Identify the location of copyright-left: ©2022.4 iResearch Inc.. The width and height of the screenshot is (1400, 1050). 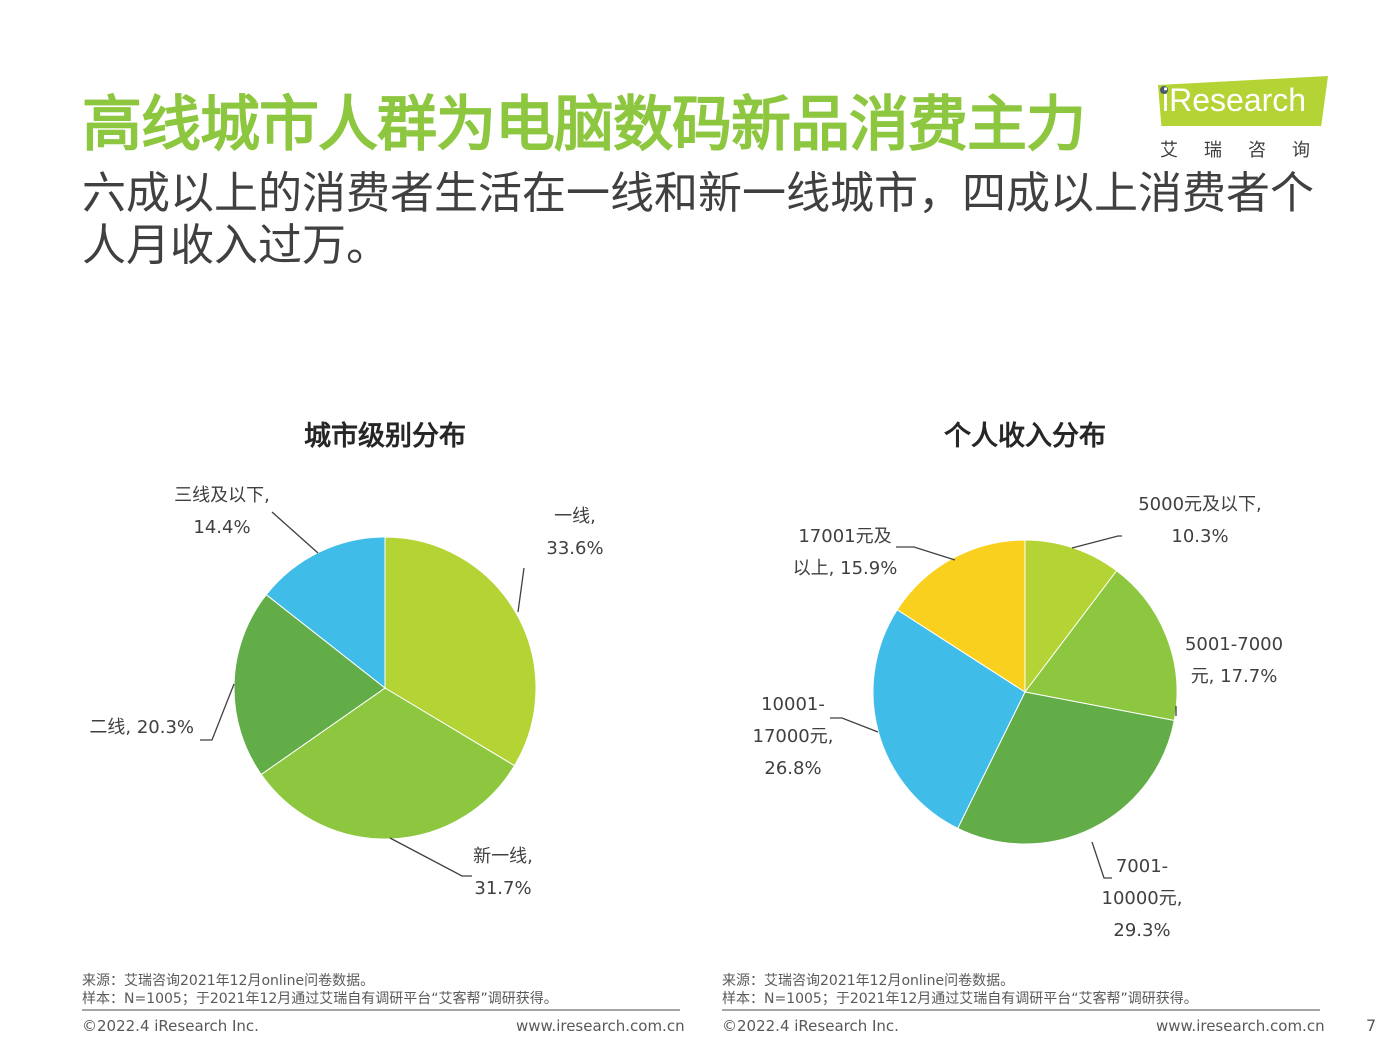
(170, 1026).